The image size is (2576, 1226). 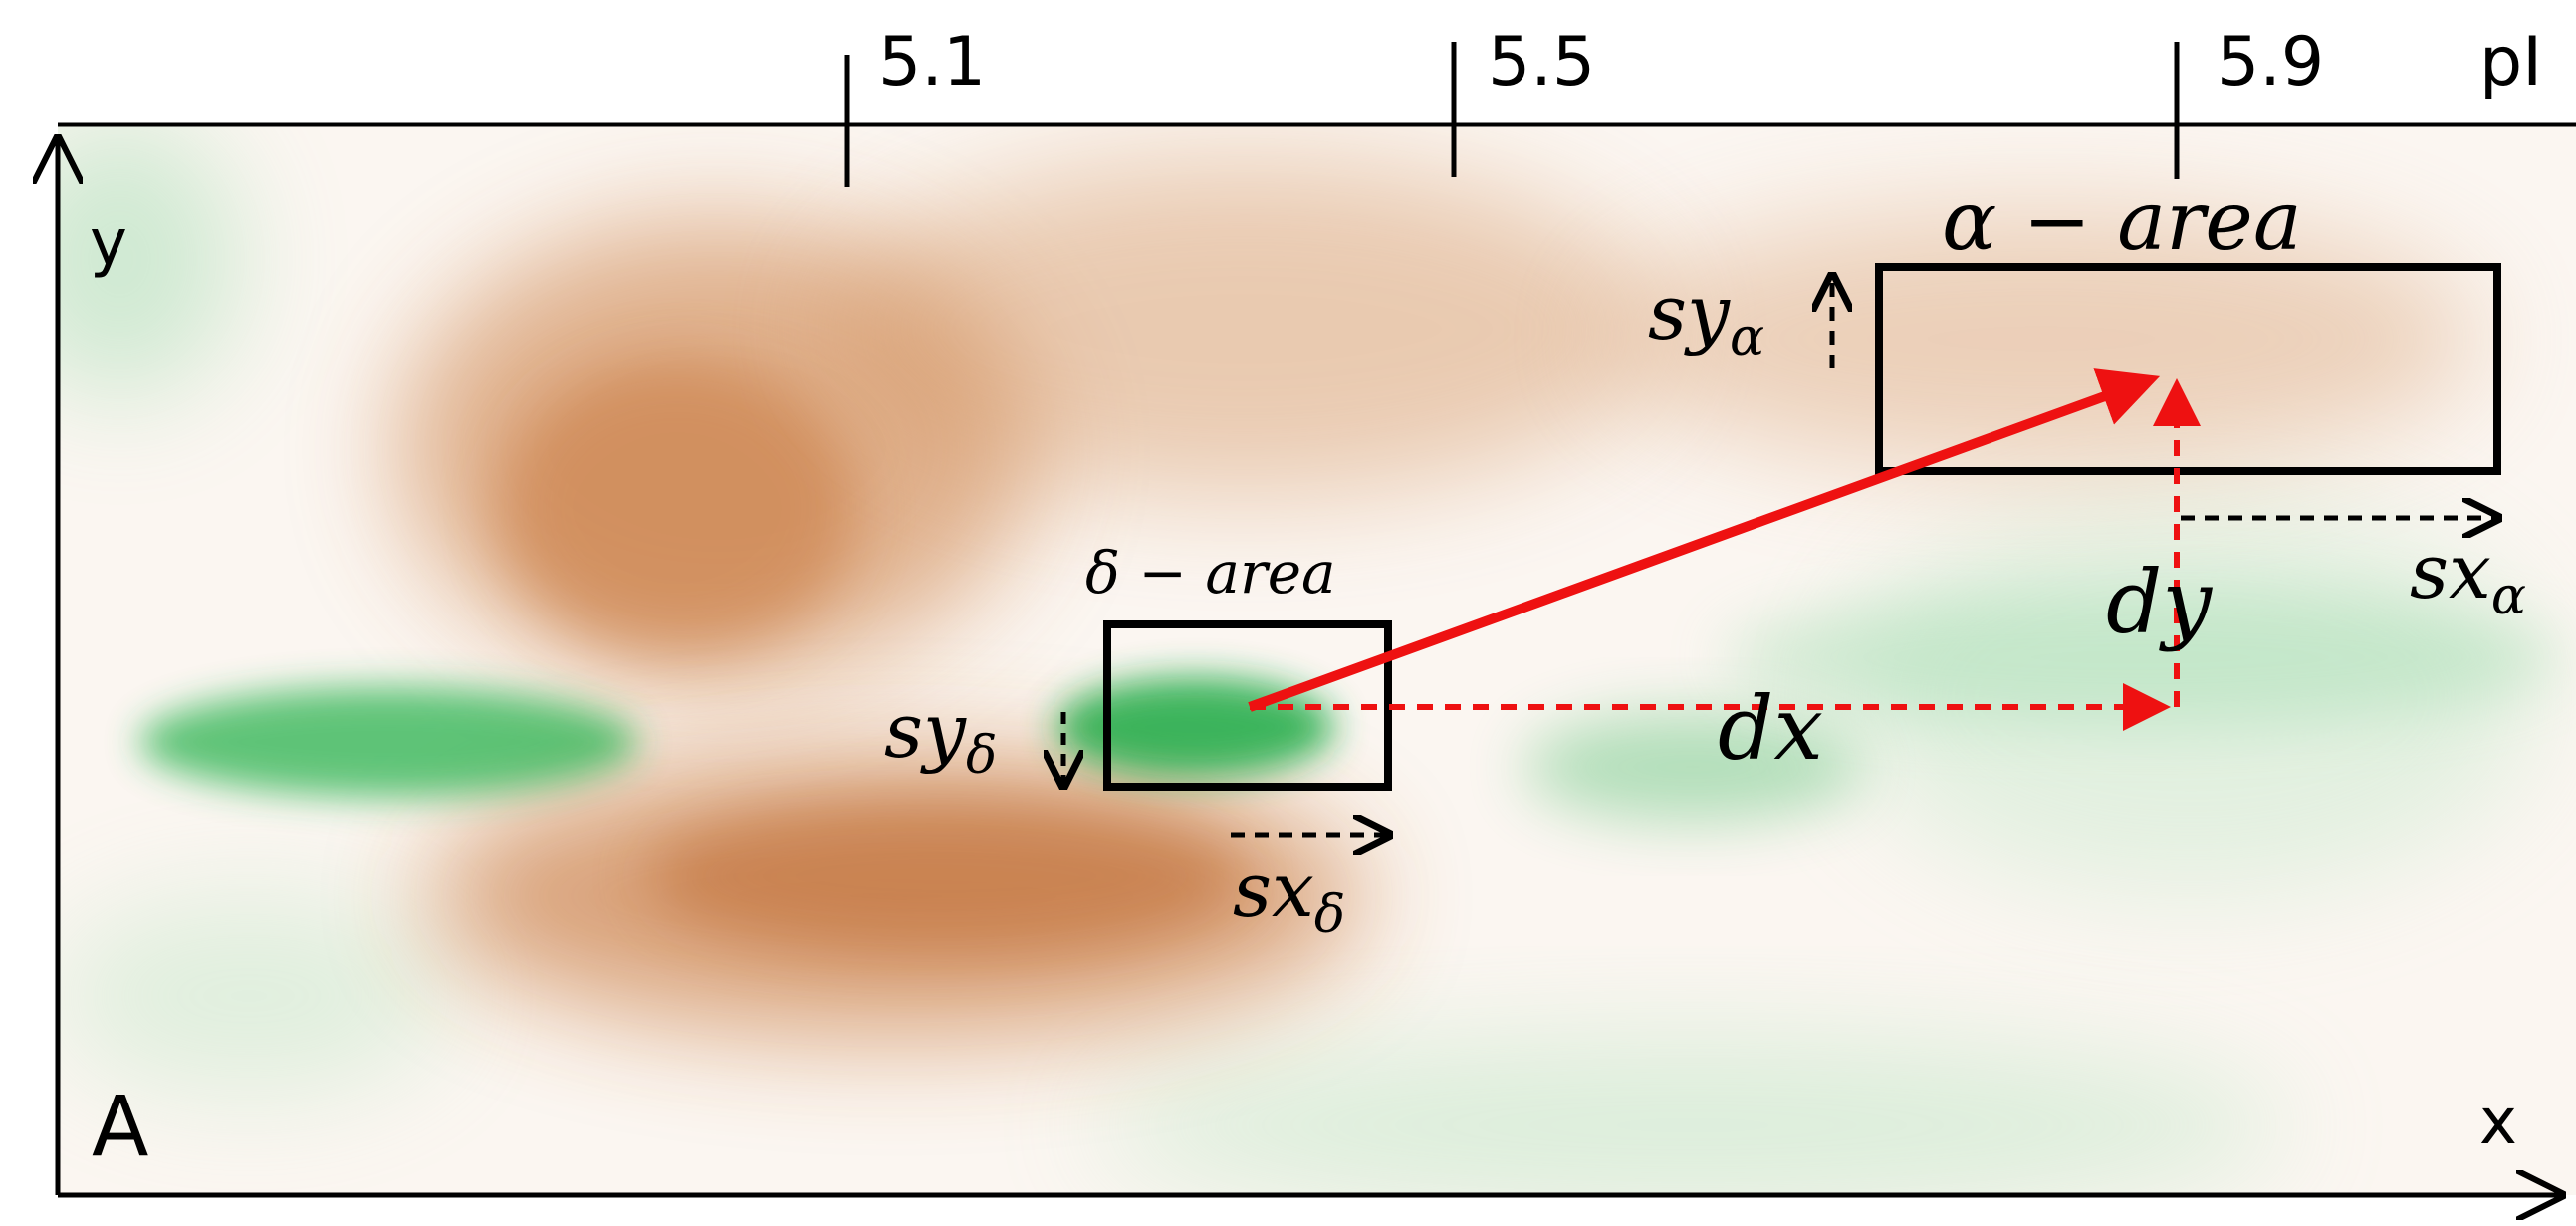 I want to click on alpha-area-box, so click(x=2188, y=369).